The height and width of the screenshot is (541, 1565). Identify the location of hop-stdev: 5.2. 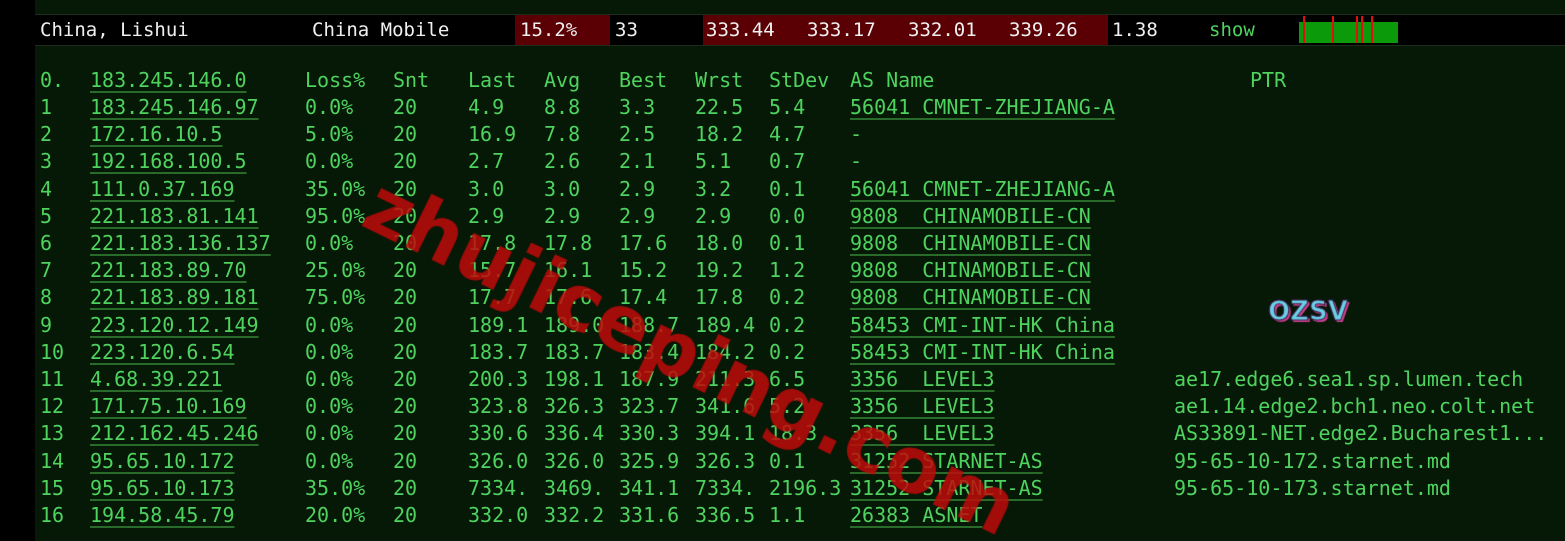
(787, 406).